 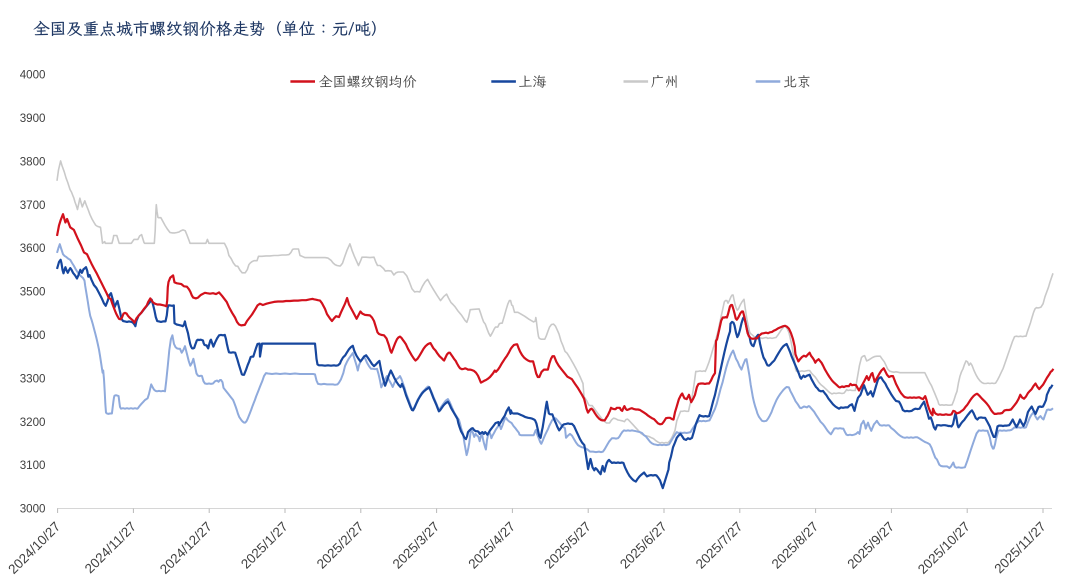 I want to click on svg-text: 3500, so click(x=33, y=292).